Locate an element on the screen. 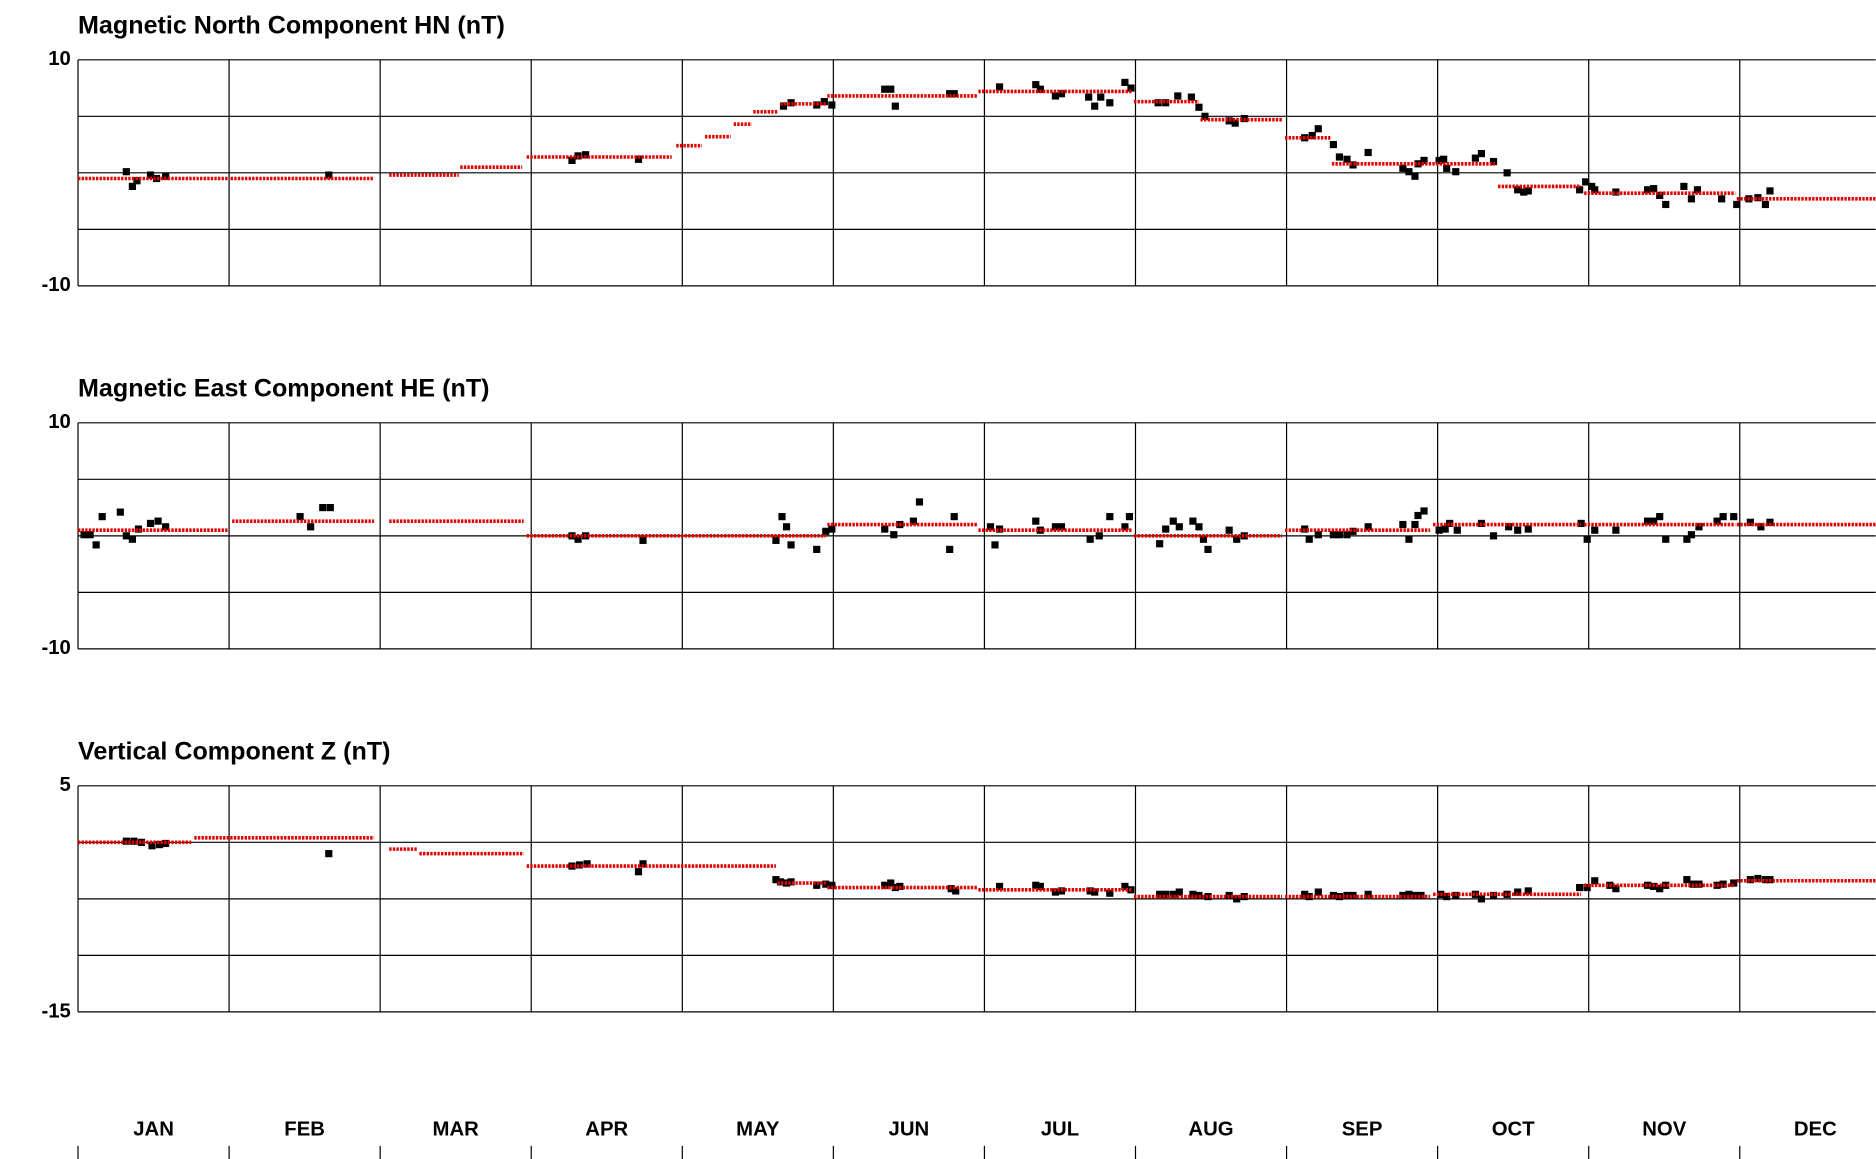 The width and height of the screenshot is (1876, 1159). x-tick-label: JAN is located at coordinates (153, 1130).